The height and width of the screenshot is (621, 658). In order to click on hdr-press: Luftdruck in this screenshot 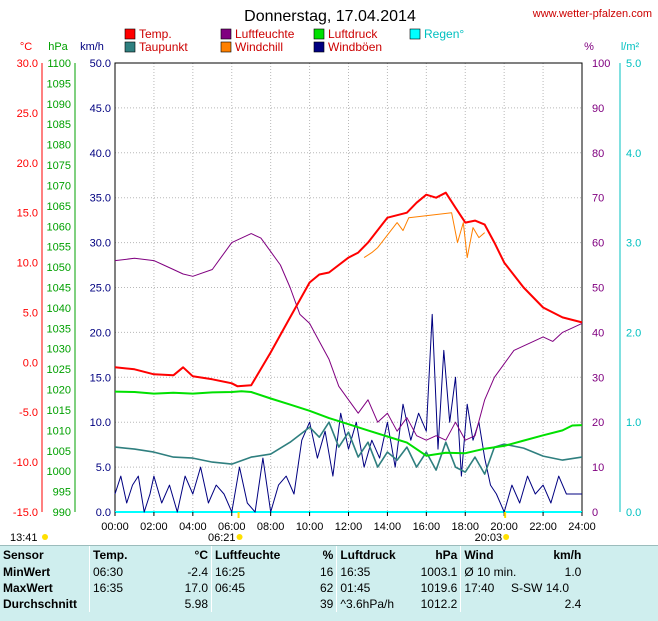, I will do `click(373, 555)`.